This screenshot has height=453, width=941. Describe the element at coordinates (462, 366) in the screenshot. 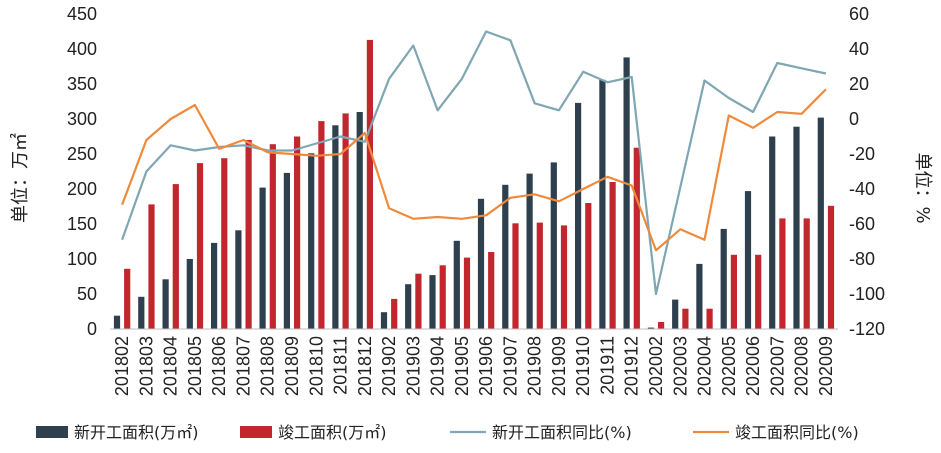

I see `x-tick-201905: 201905` at that location.